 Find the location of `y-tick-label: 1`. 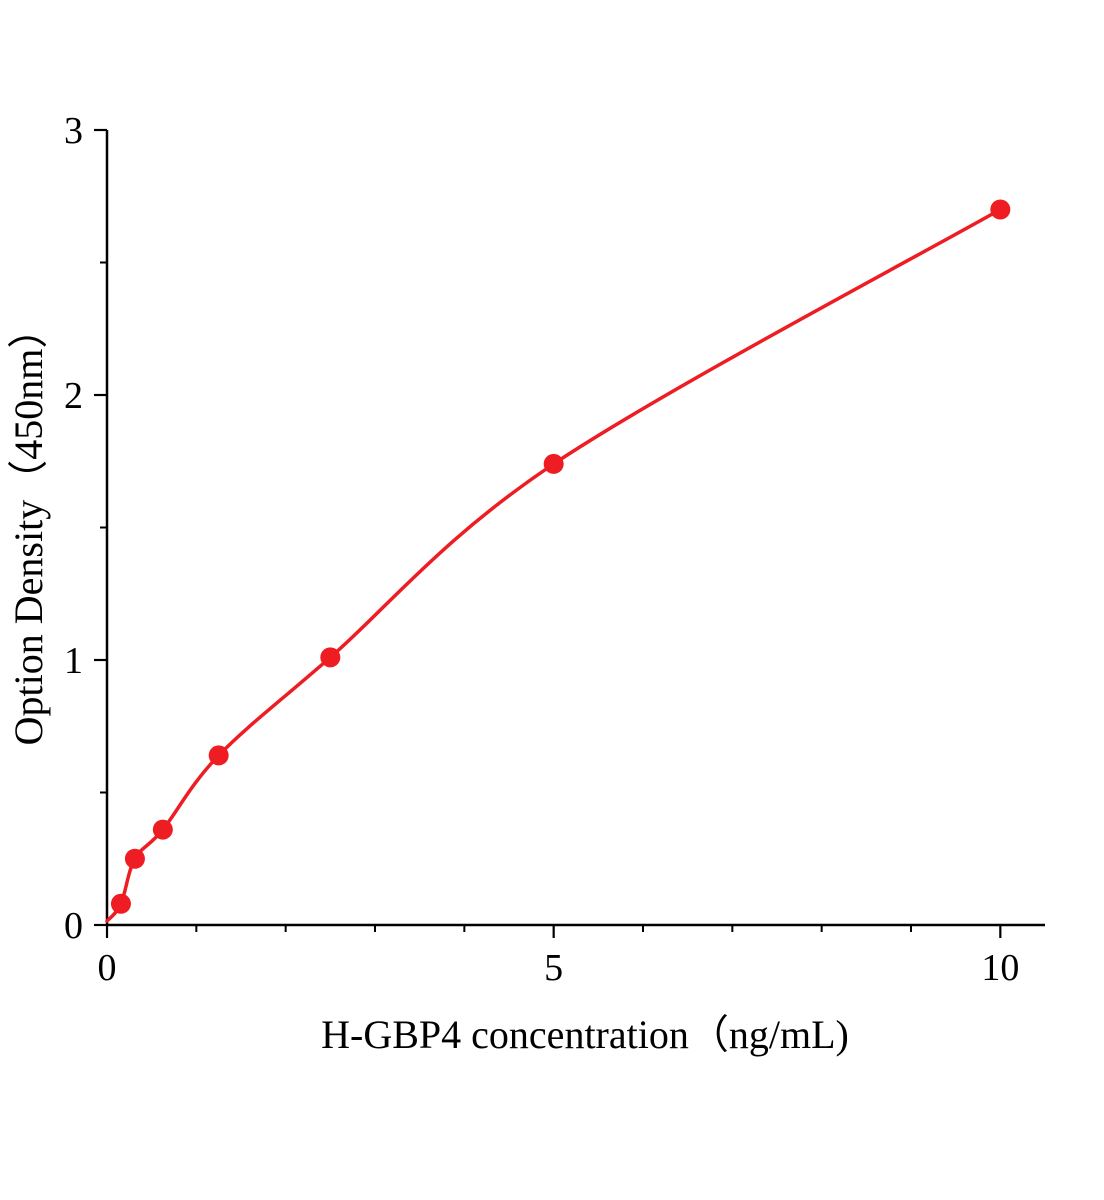

y-tick-label: 1 is located at coordinates (73, 661).